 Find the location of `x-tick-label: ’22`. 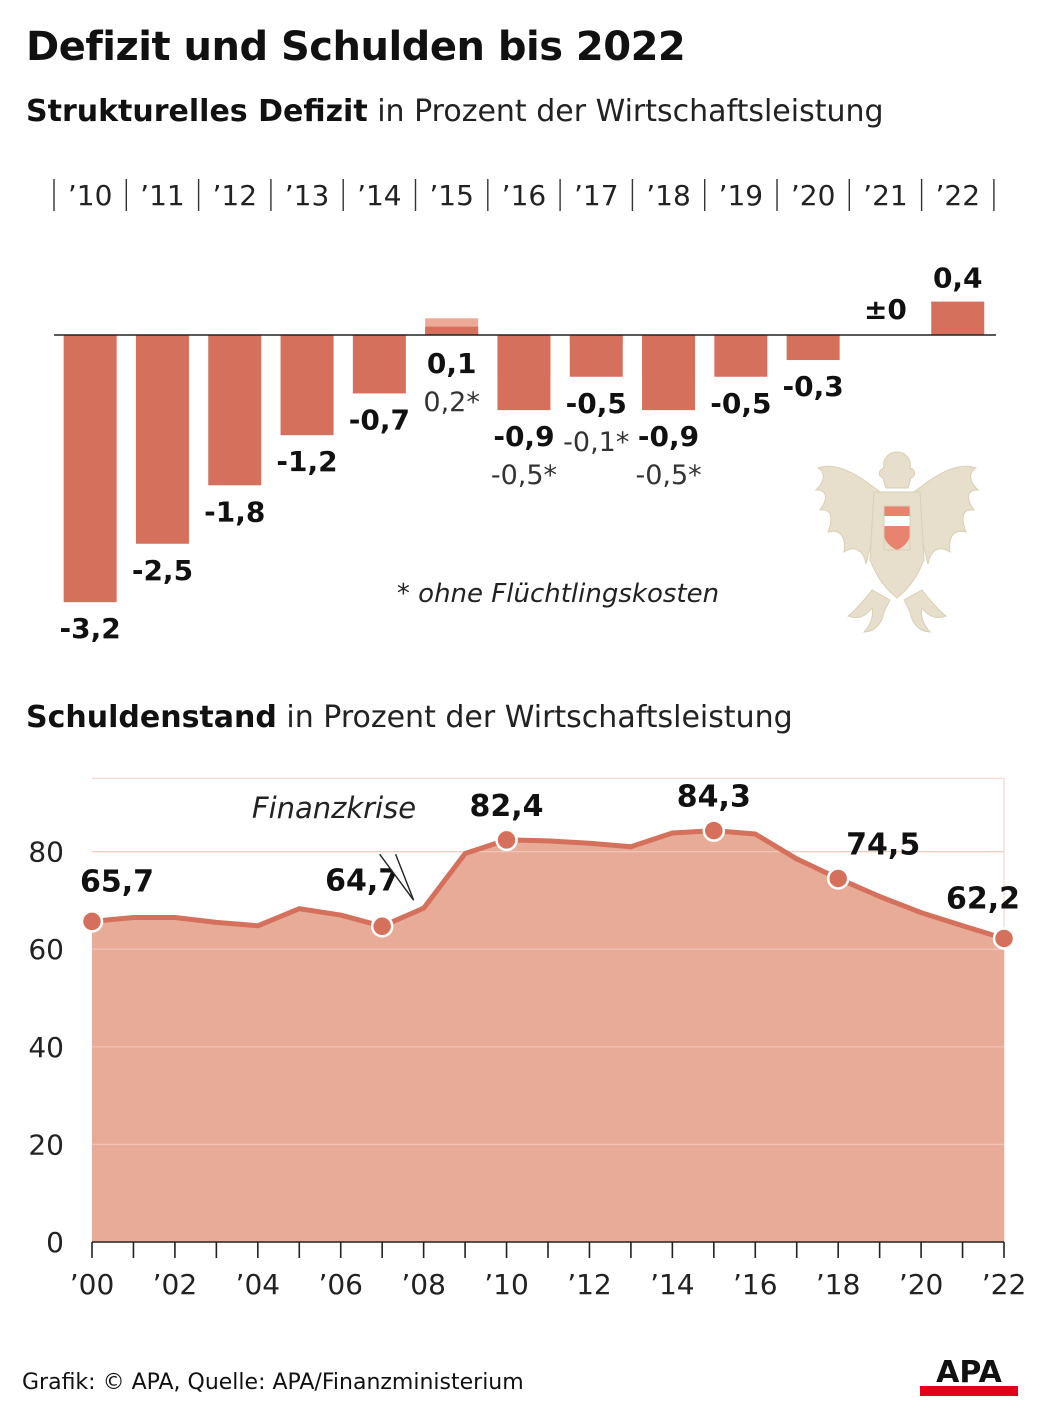

x-tick-label: ’22 is located at coordinates (1004, 1284).